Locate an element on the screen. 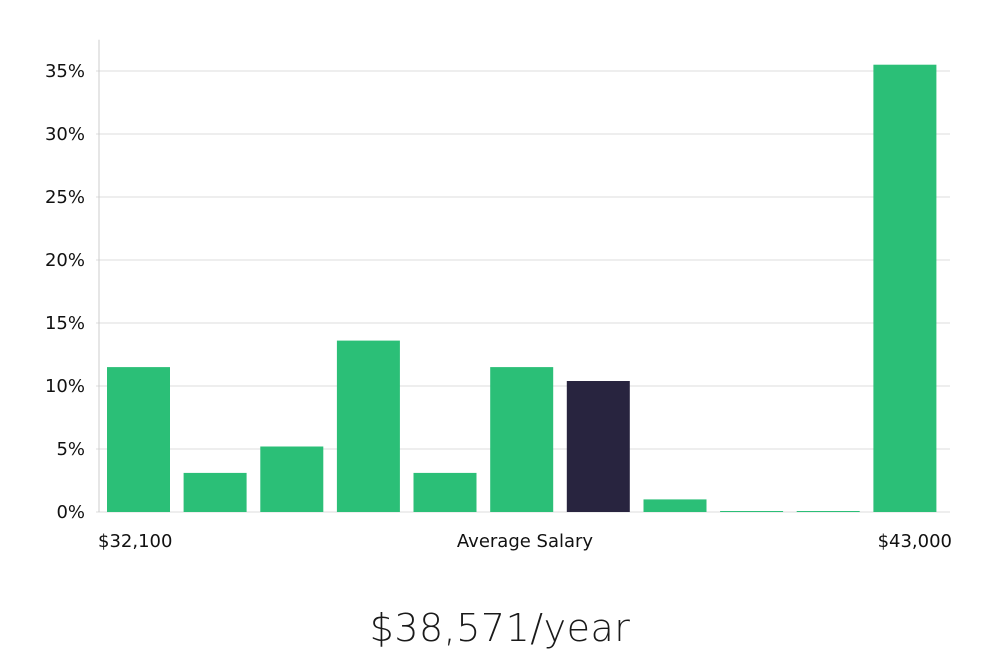 The height and width of the screenshot is (660, 1000). y-tick-label: 5% is located at coordinates (70, 449).